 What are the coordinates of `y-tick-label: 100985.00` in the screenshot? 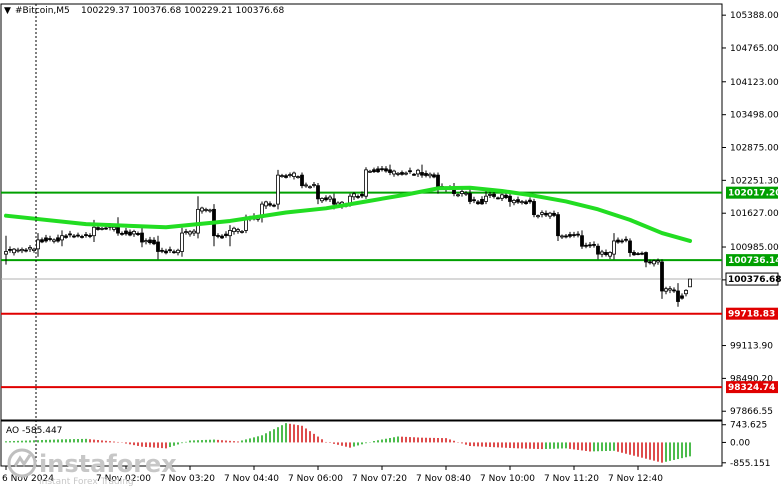 It's located at (754, 248).